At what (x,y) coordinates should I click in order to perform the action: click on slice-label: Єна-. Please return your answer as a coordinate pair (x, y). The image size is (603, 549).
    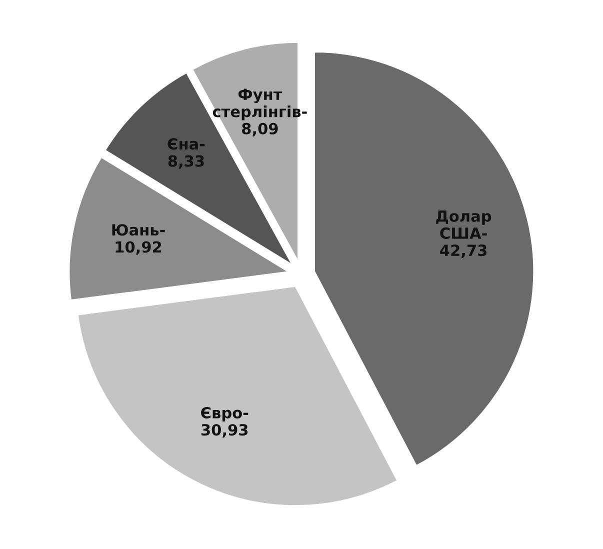
    Looking at the image, I should click on (186, 144).